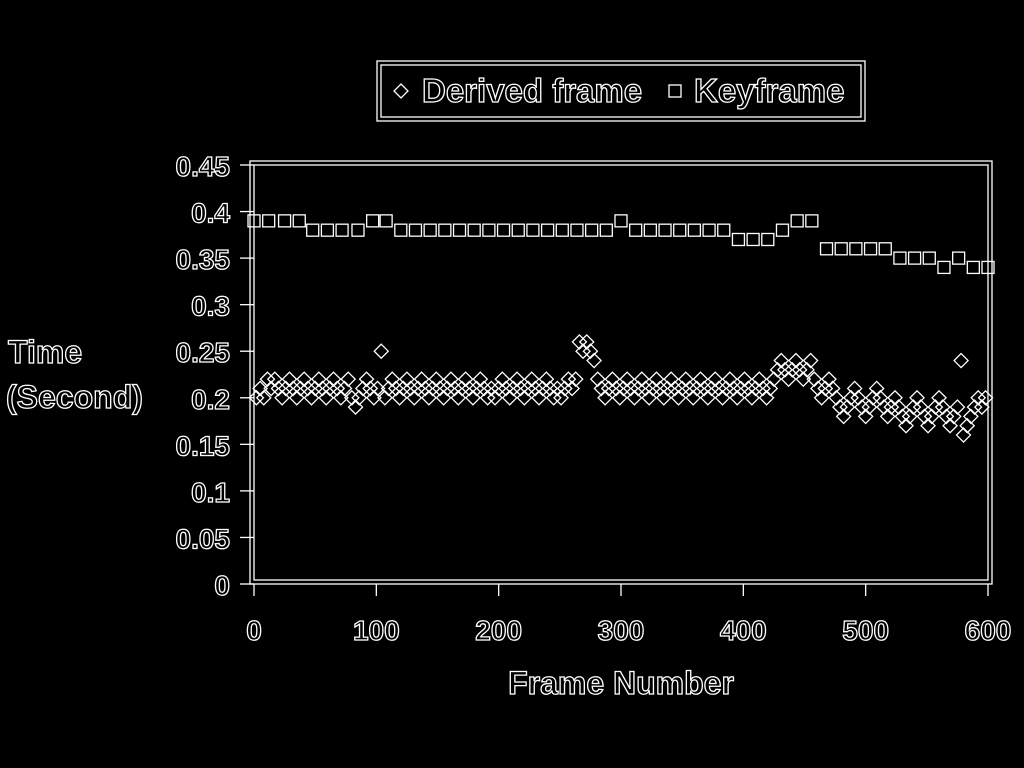 The image size is (1024, 768). I want to click on legend-label-keyframe: Keyframe, so click(769, 90).